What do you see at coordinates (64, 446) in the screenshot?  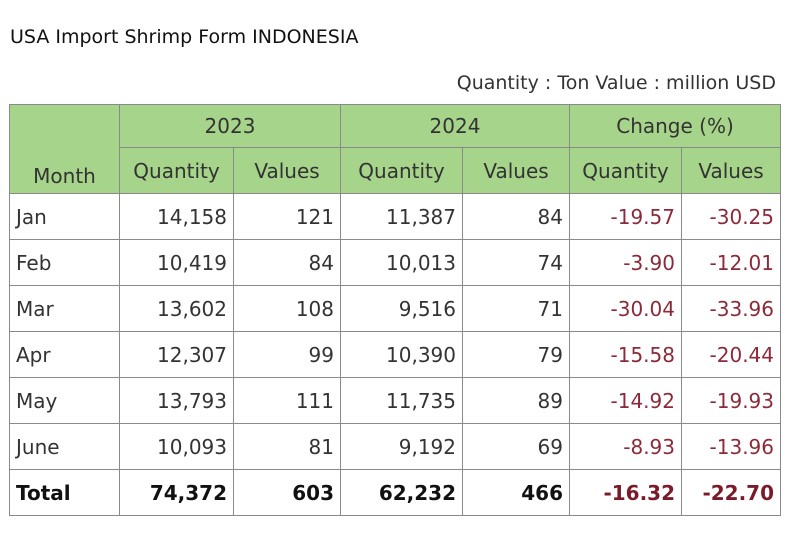 I see `month-cell: June` at bounding box center [64, 446].